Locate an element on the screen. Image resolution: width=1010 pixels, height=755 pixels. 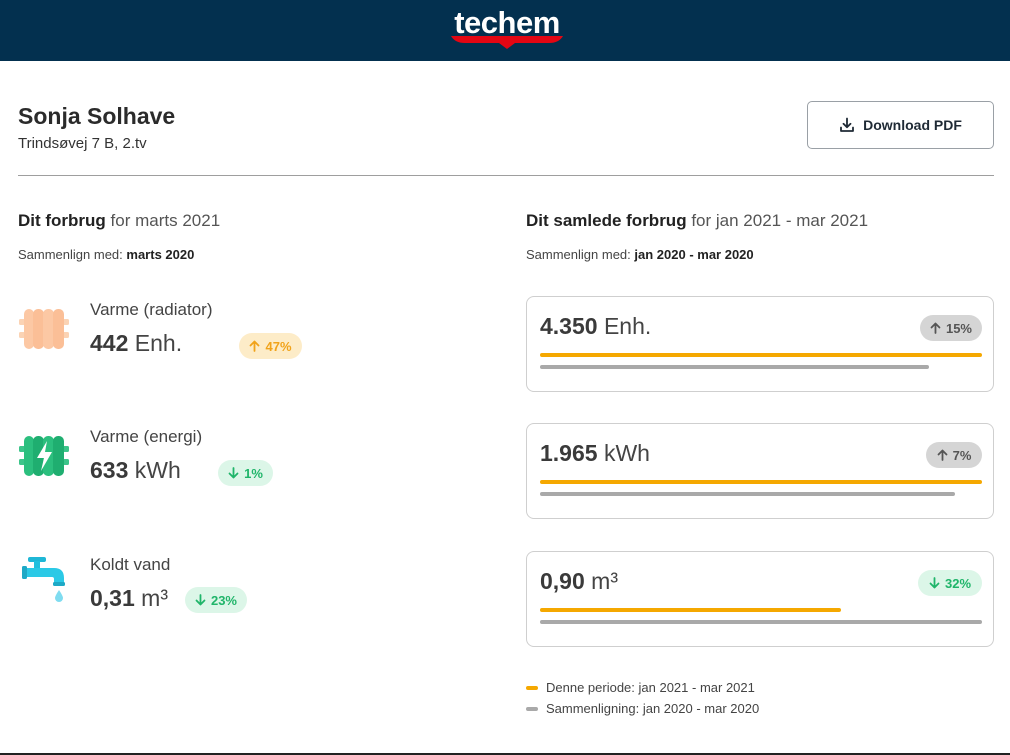
download-pdf-button: Download PDF is located at coordinates (900, 125).